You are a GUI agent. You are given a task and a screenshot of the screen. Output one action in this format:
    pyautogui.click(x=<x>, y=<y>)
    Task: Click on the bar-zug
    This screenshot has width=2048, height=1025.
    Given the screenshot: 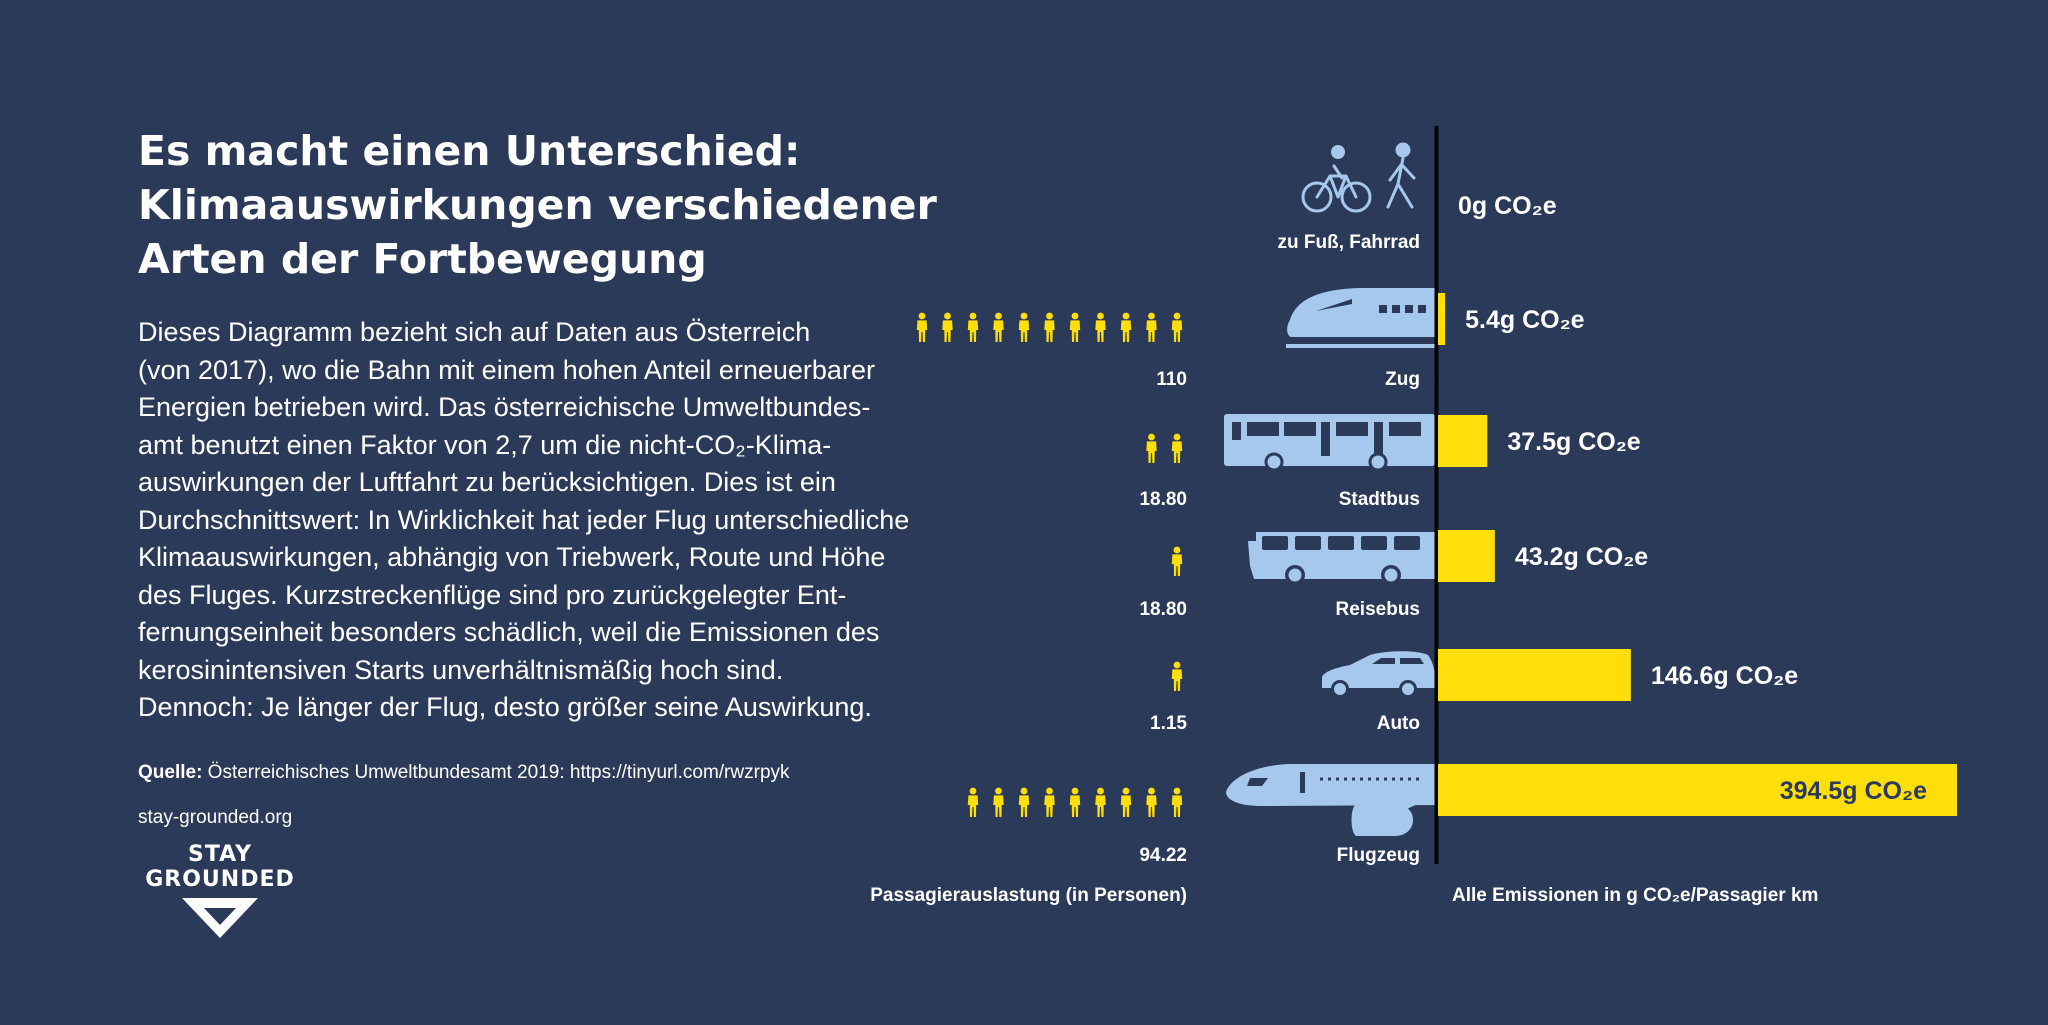 What is the action you would take?
    pyautogui.click(x=1442, y=319)
    